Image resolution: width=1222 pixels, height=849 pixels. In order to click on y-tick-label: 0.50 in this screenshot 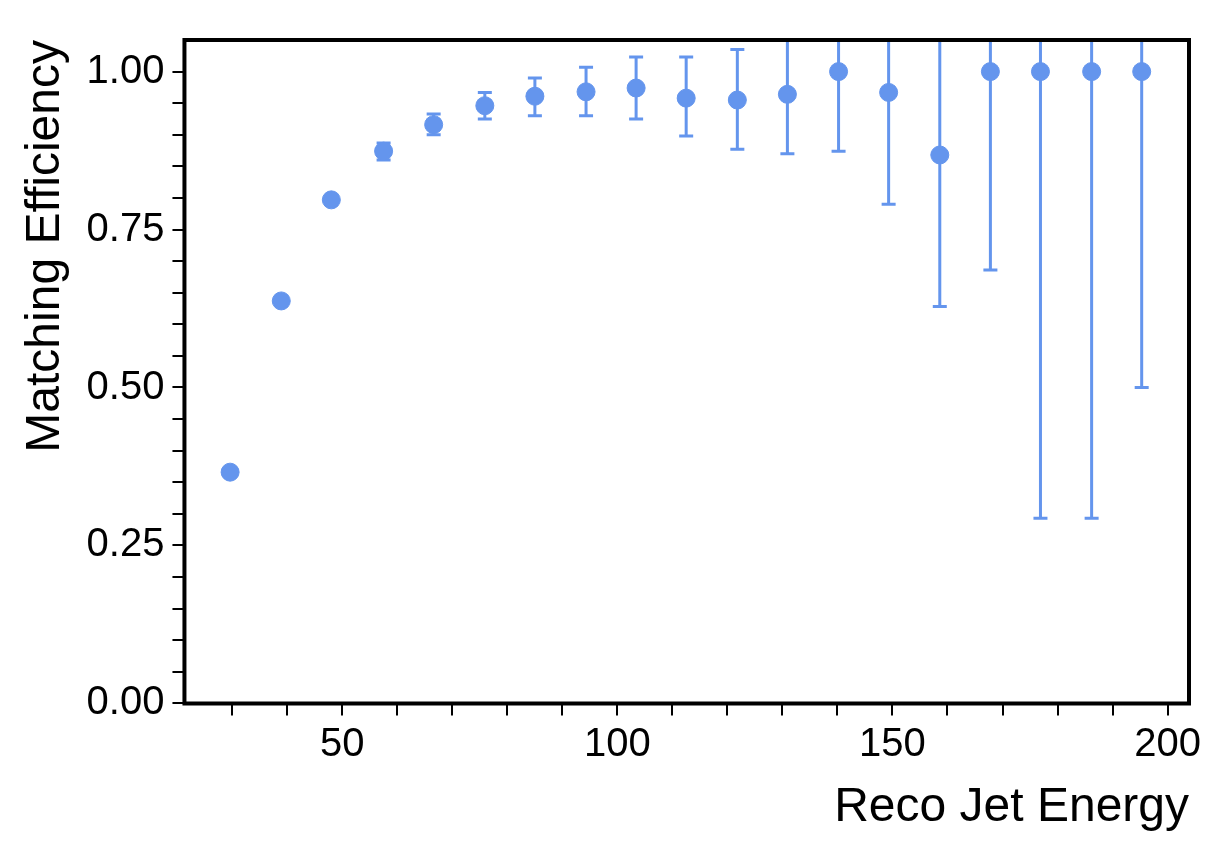, I will do `click(125, 384)`.